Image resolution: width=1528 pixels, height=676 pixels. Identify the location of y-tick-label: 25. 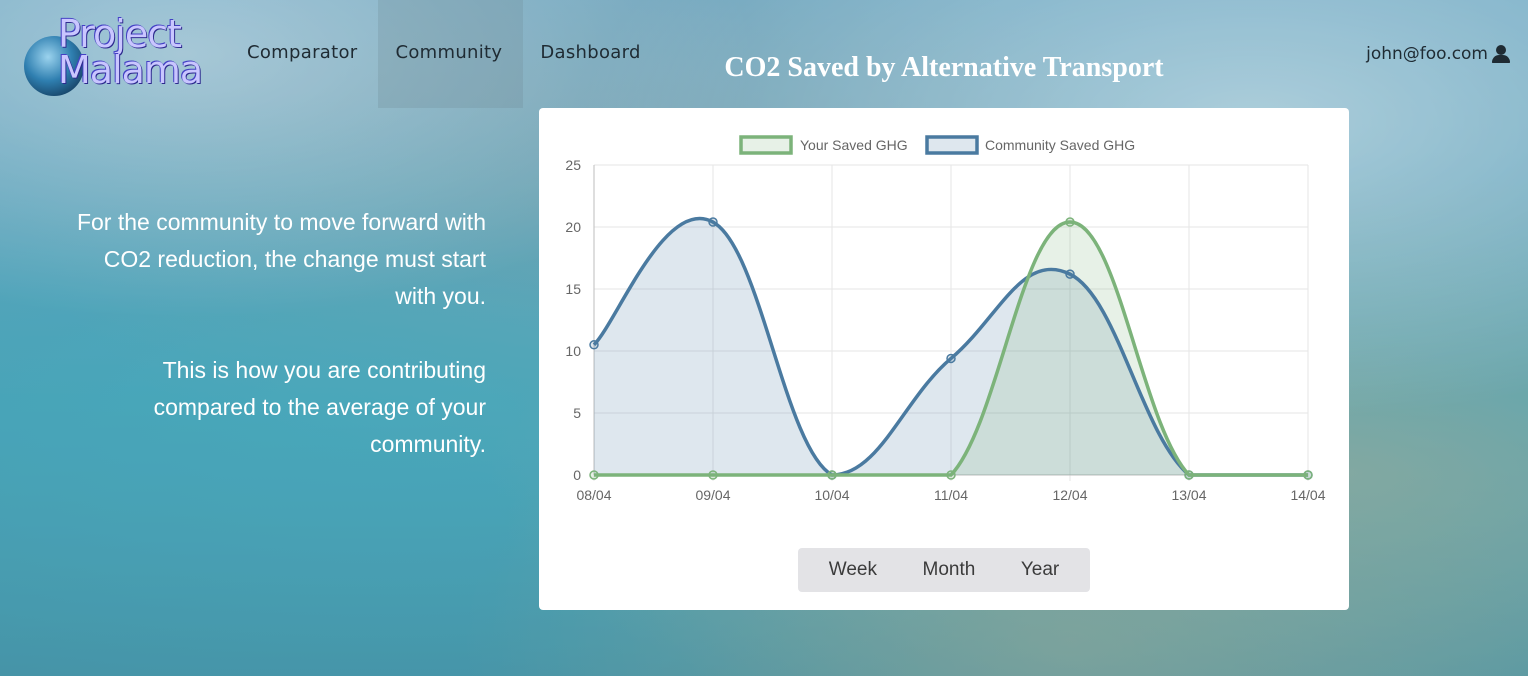
(573, 165).